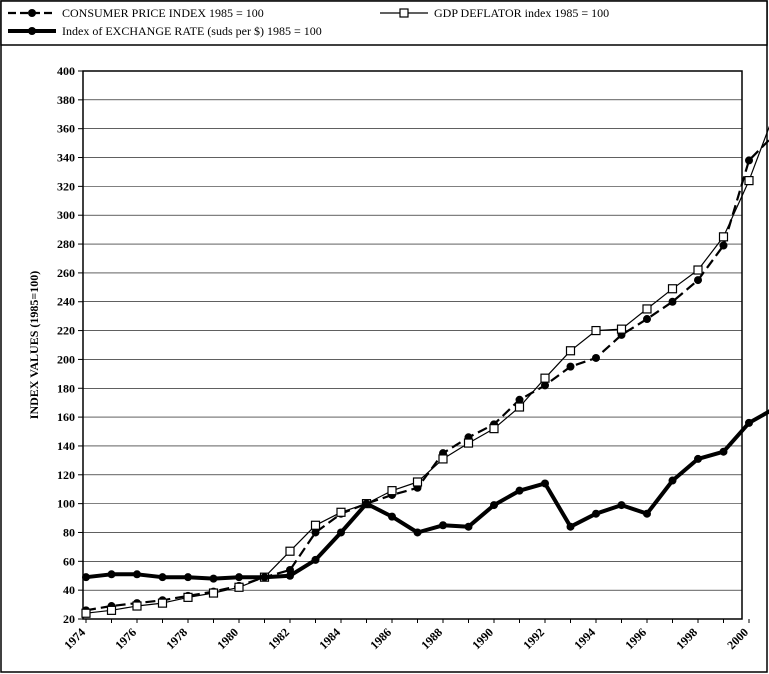  I want to click on y-tick-label: 180, so click(66, 388).